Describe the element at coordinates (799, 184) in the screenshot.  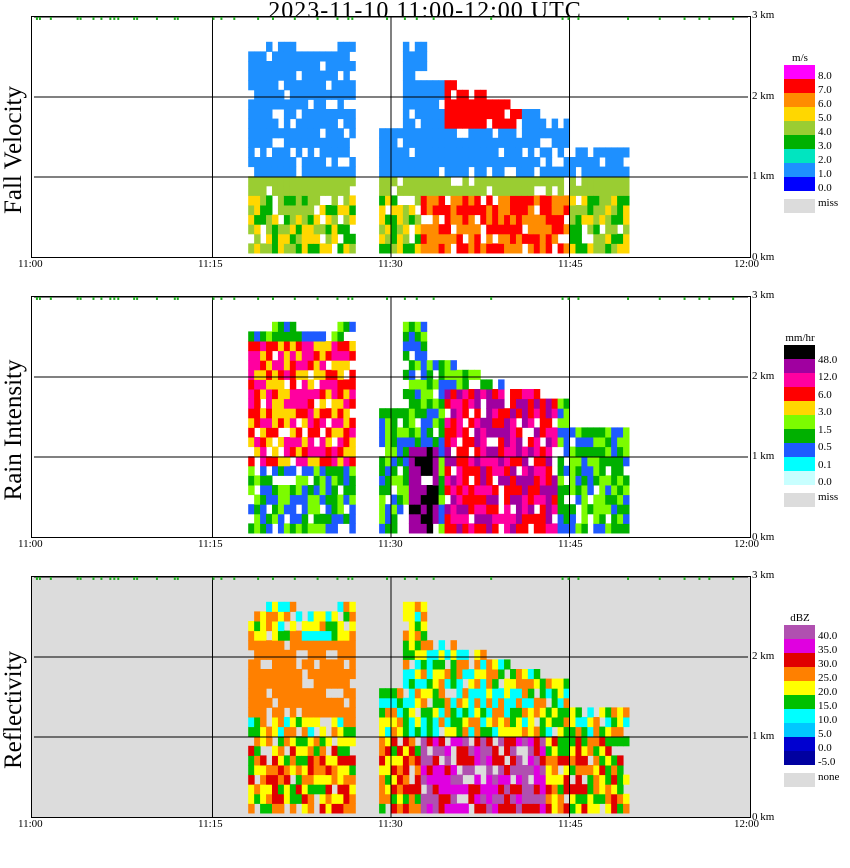
I see `legend-swatch` at that location.